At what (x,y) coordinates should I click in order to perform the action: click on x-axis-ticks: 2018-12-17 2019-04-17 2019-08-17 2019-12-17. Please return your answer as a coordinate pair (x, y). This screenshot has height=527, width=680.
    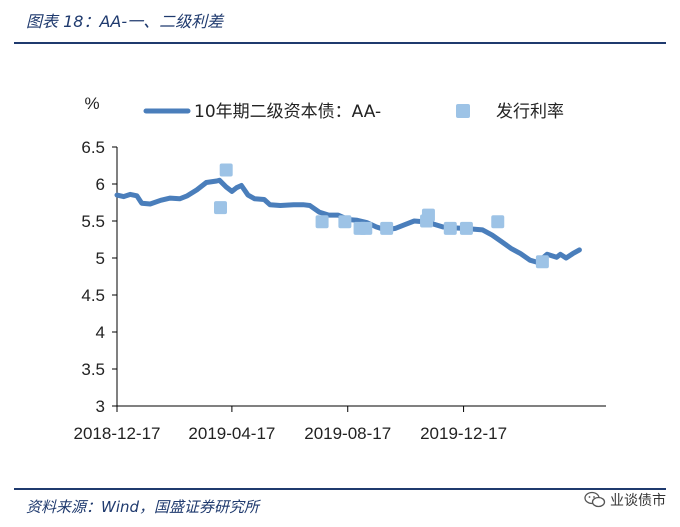
    Looking at the image, I should click on (290, 424).